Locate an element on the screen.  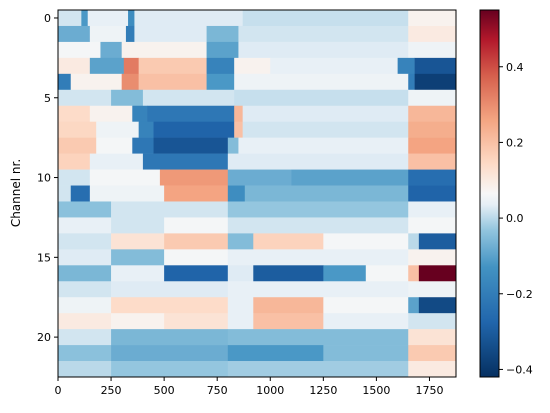
x-tick-label: 0 is located at coordinates (58, 390).